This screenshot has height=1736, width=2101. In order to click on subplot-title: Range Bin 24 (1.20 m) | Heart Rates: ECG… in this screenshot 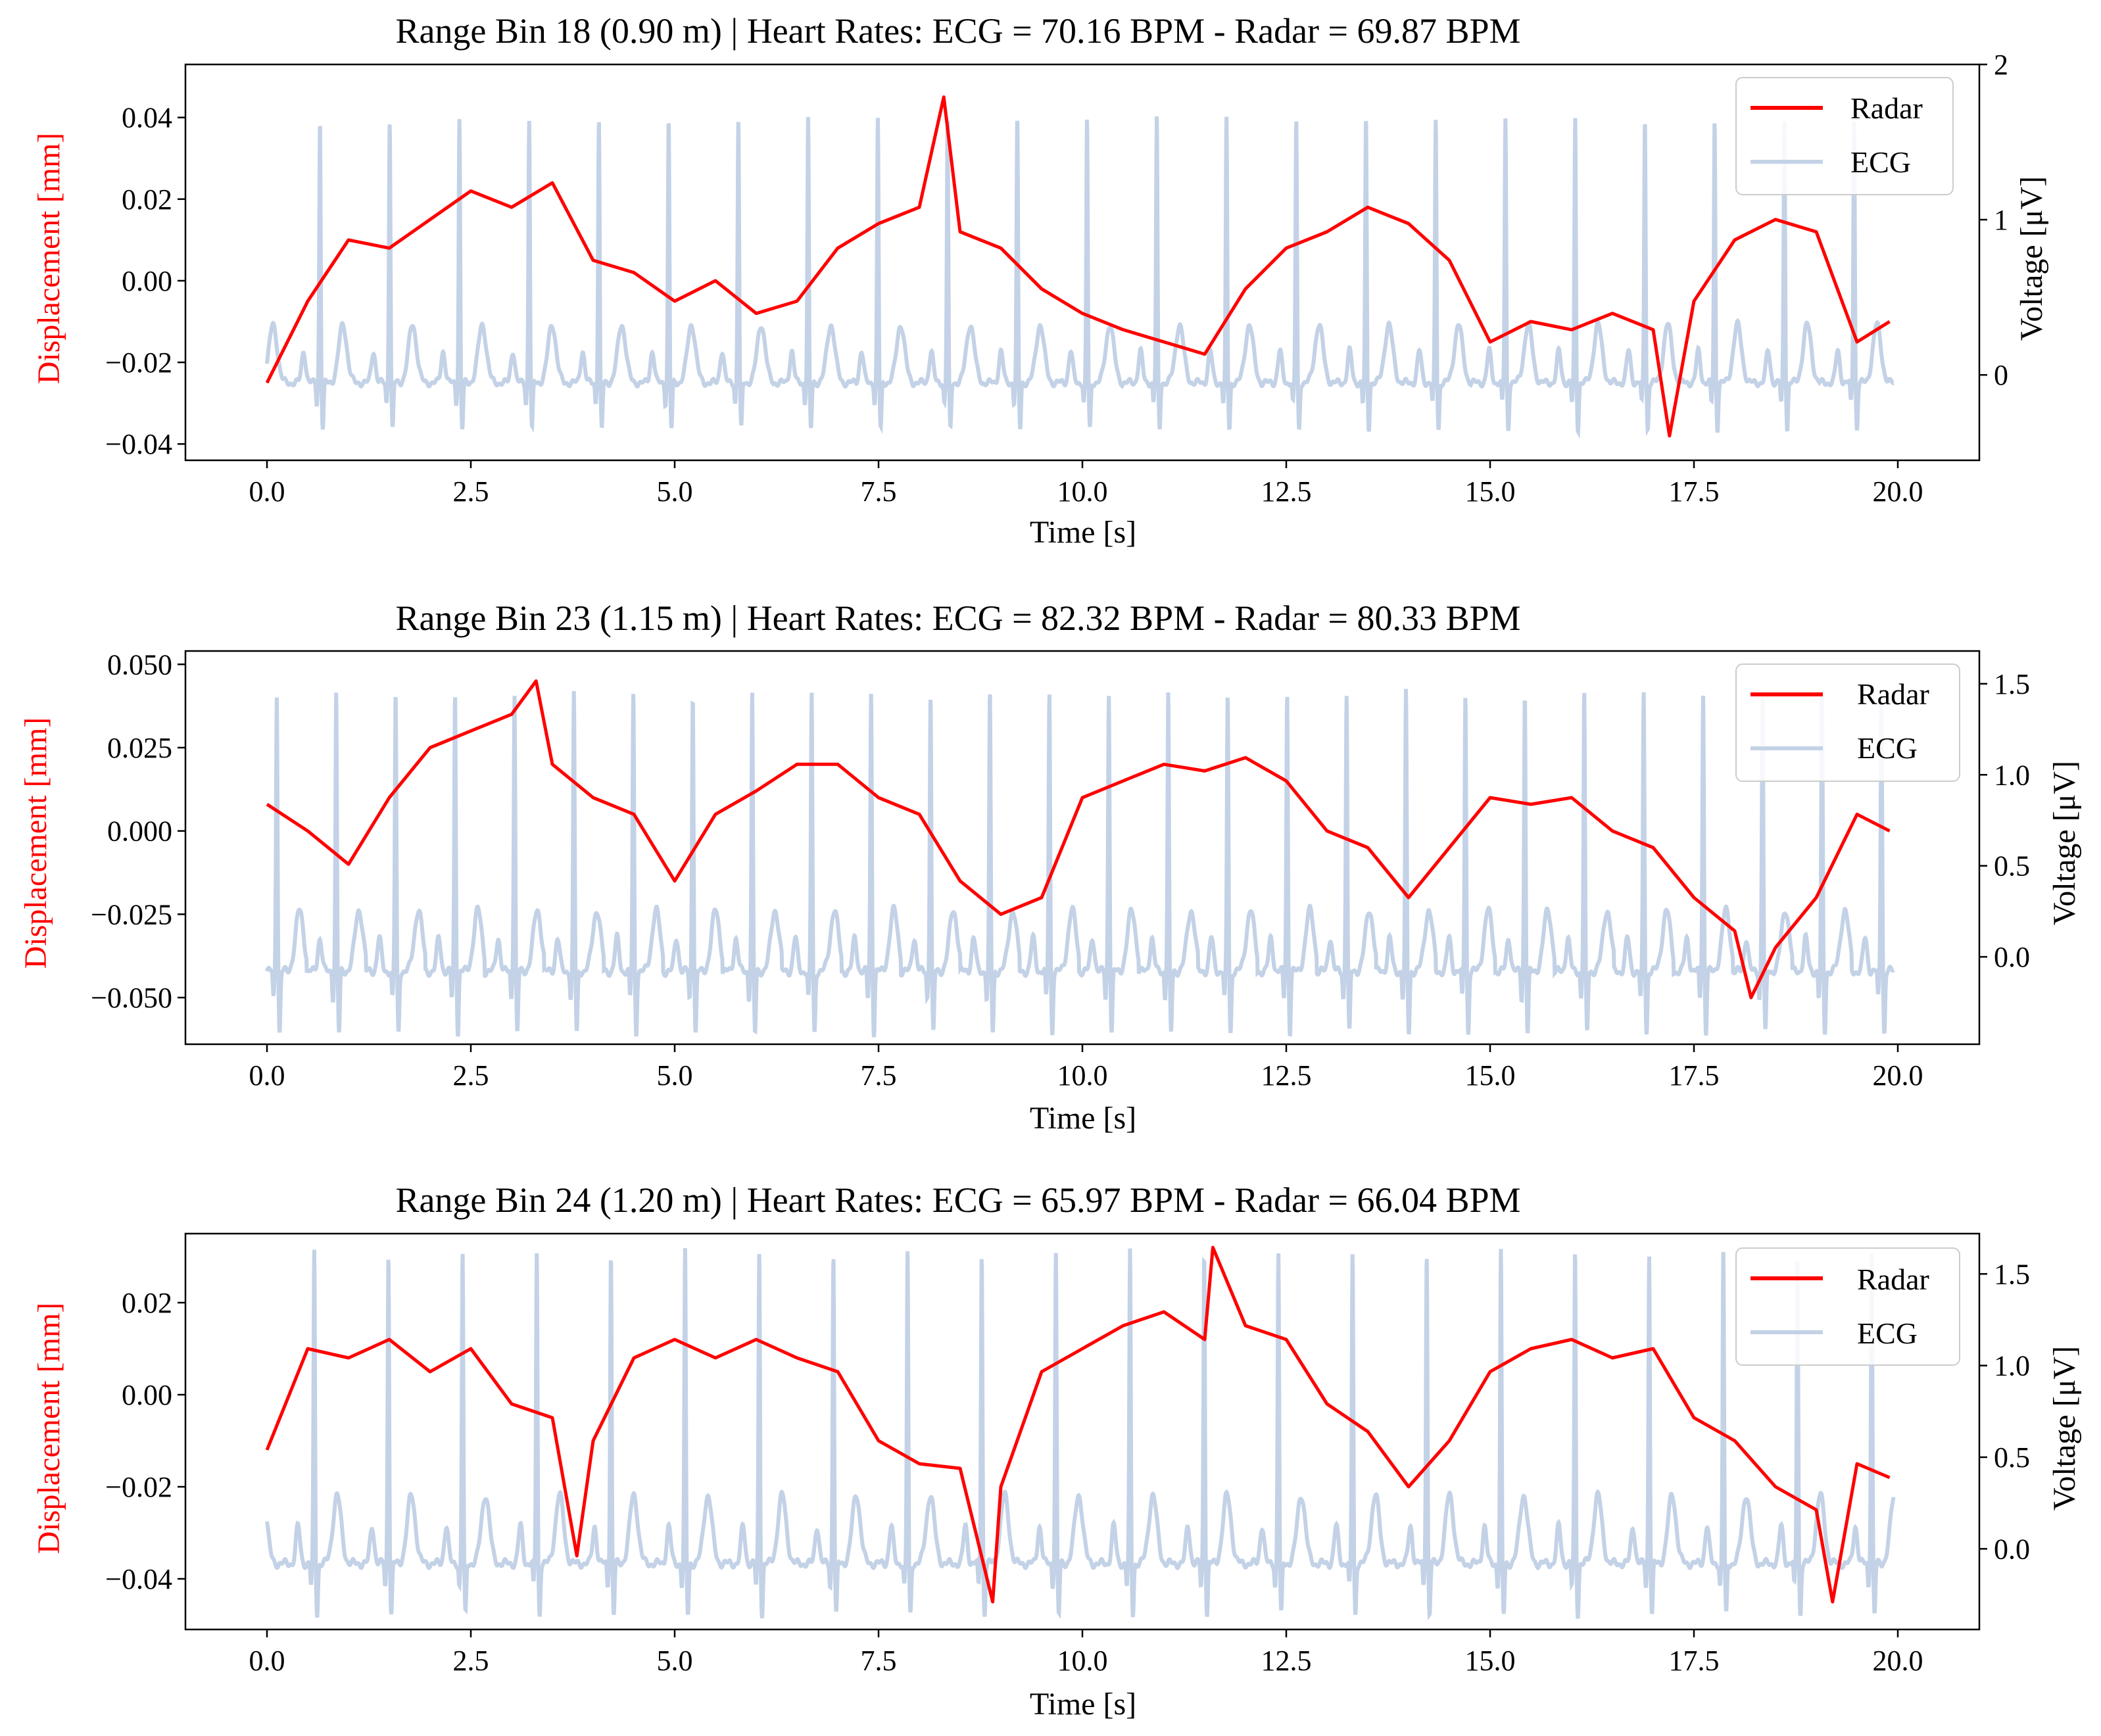, I will do `click(957, 1200)`.